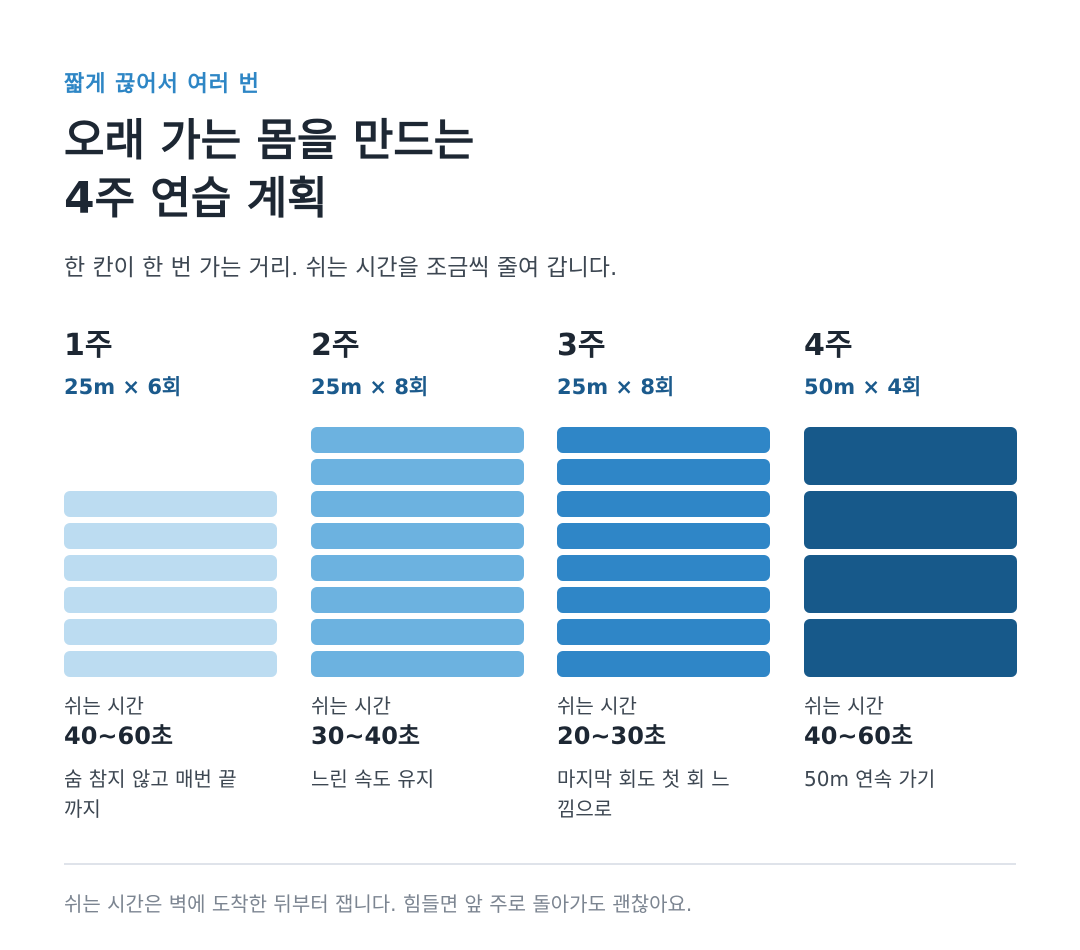  What do you see at coordinates (123, 387) in the screenshot?
I see `week-spec: 25m × 6회` at bounding box center [123, 387].